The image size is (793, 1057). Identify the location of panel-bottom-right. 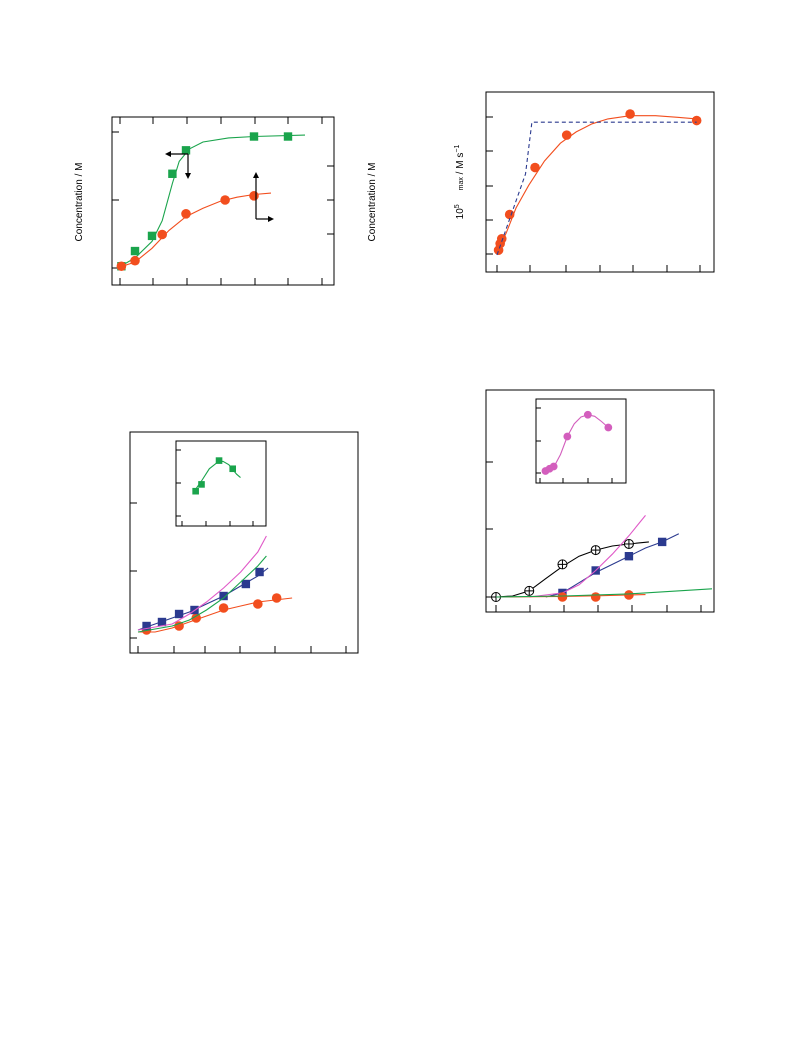
(600, 501).